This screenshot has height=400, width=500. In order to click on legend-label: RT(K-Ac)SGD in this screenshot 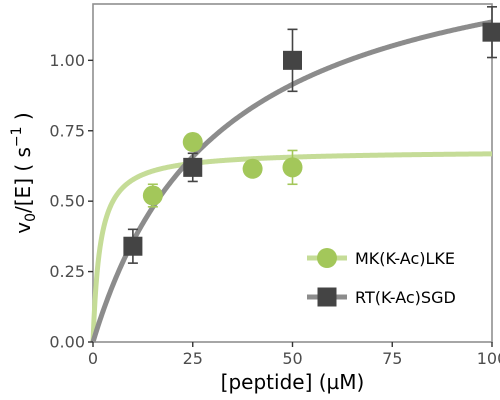, I will do `click(405, 297)`.